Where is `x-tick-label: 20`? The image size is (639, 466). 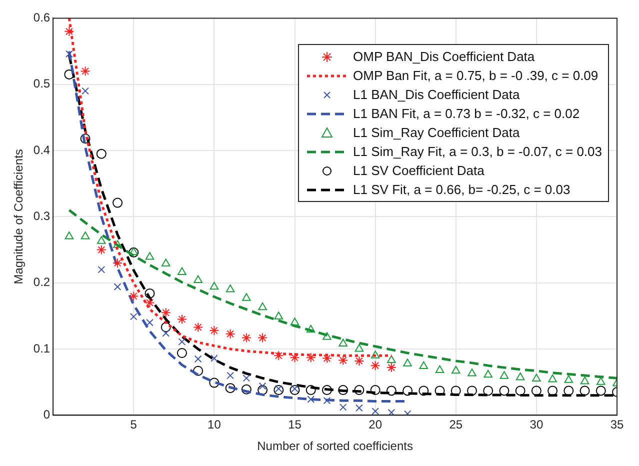 x-tick-label: 20 is located at coordinates (375, 425).